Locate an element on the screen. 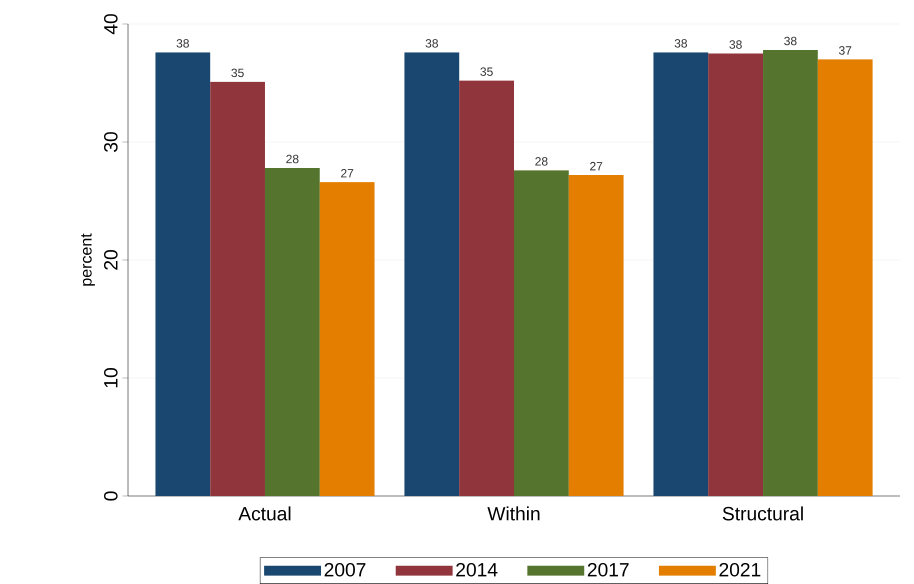 Image resolution: width=914 pixels, height=584 pixels. x-tick-label: Actual is located at coordinates (264, 513).